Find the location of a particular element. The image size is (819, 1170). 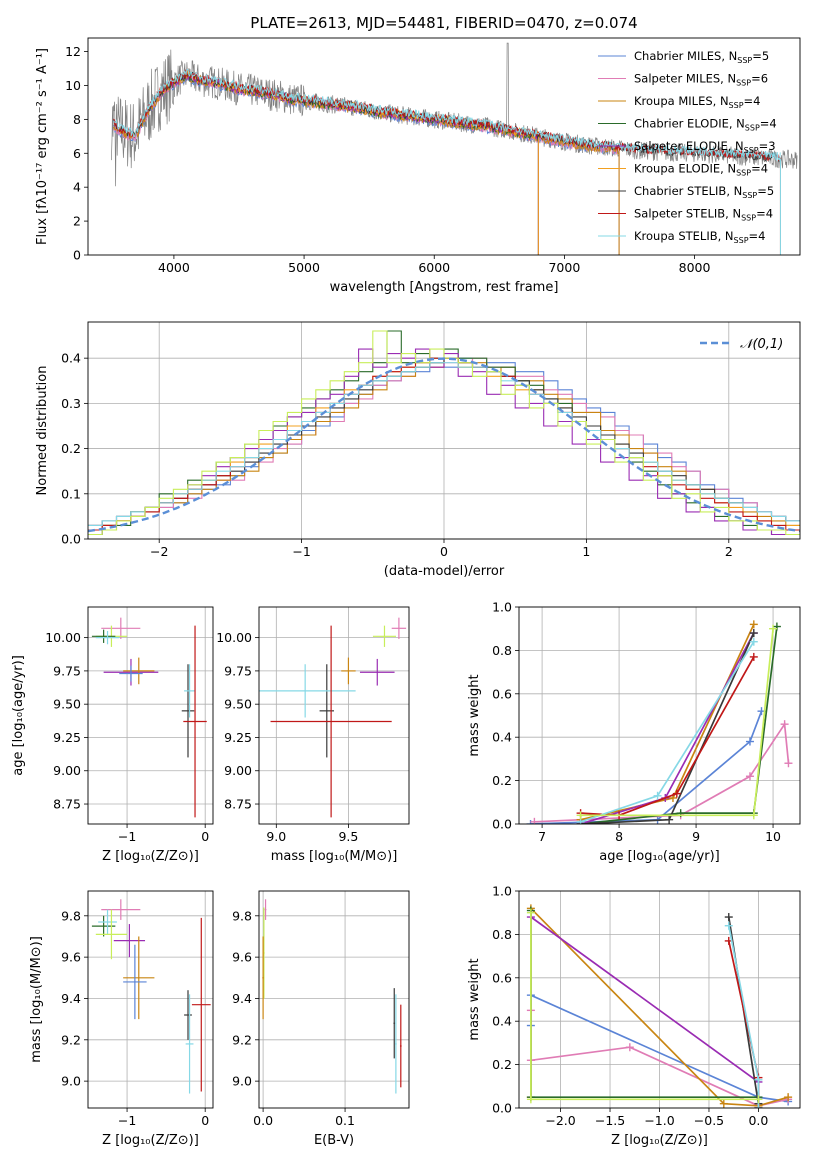

y-tick-label: 10 is located at coordinates (73, 85).